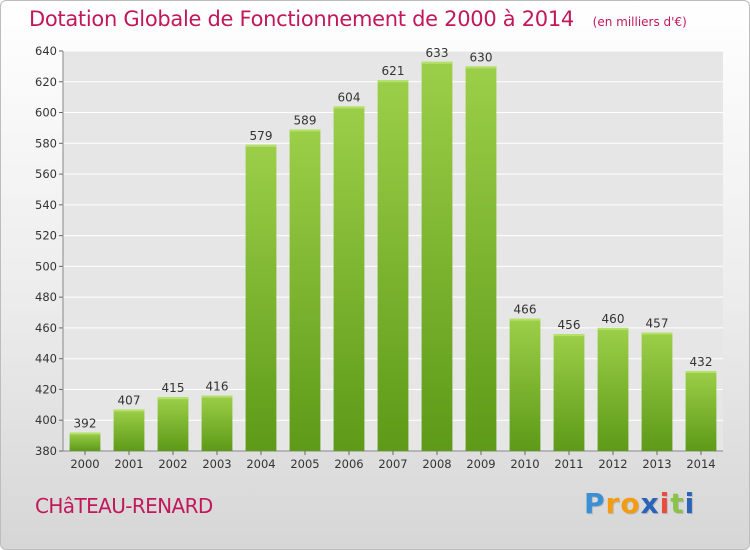  What do you see at coordinates (677, 503) in the screenshot?
I see `logo-letter: t` at bounding box center [677, 503].